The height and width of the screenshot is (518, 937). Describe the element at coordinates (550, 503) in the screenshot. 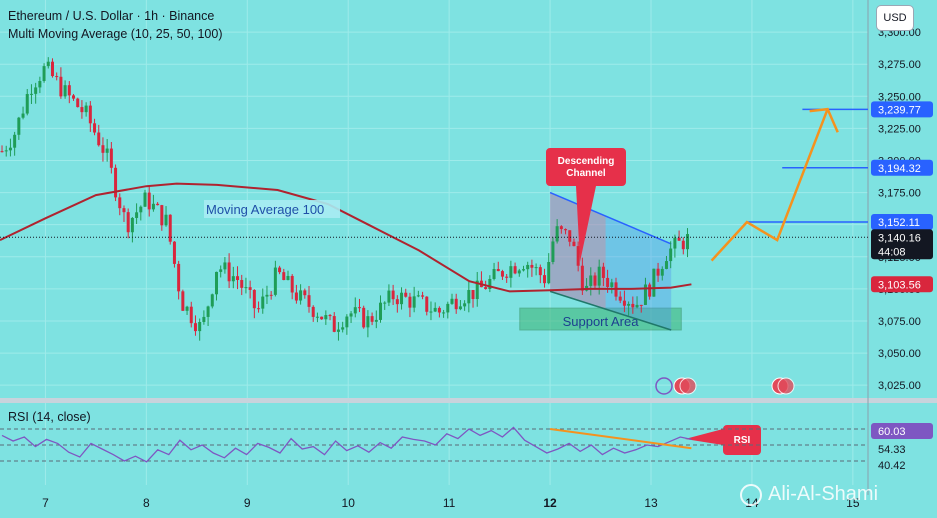

I see `time-tick-label: 12` at that location.